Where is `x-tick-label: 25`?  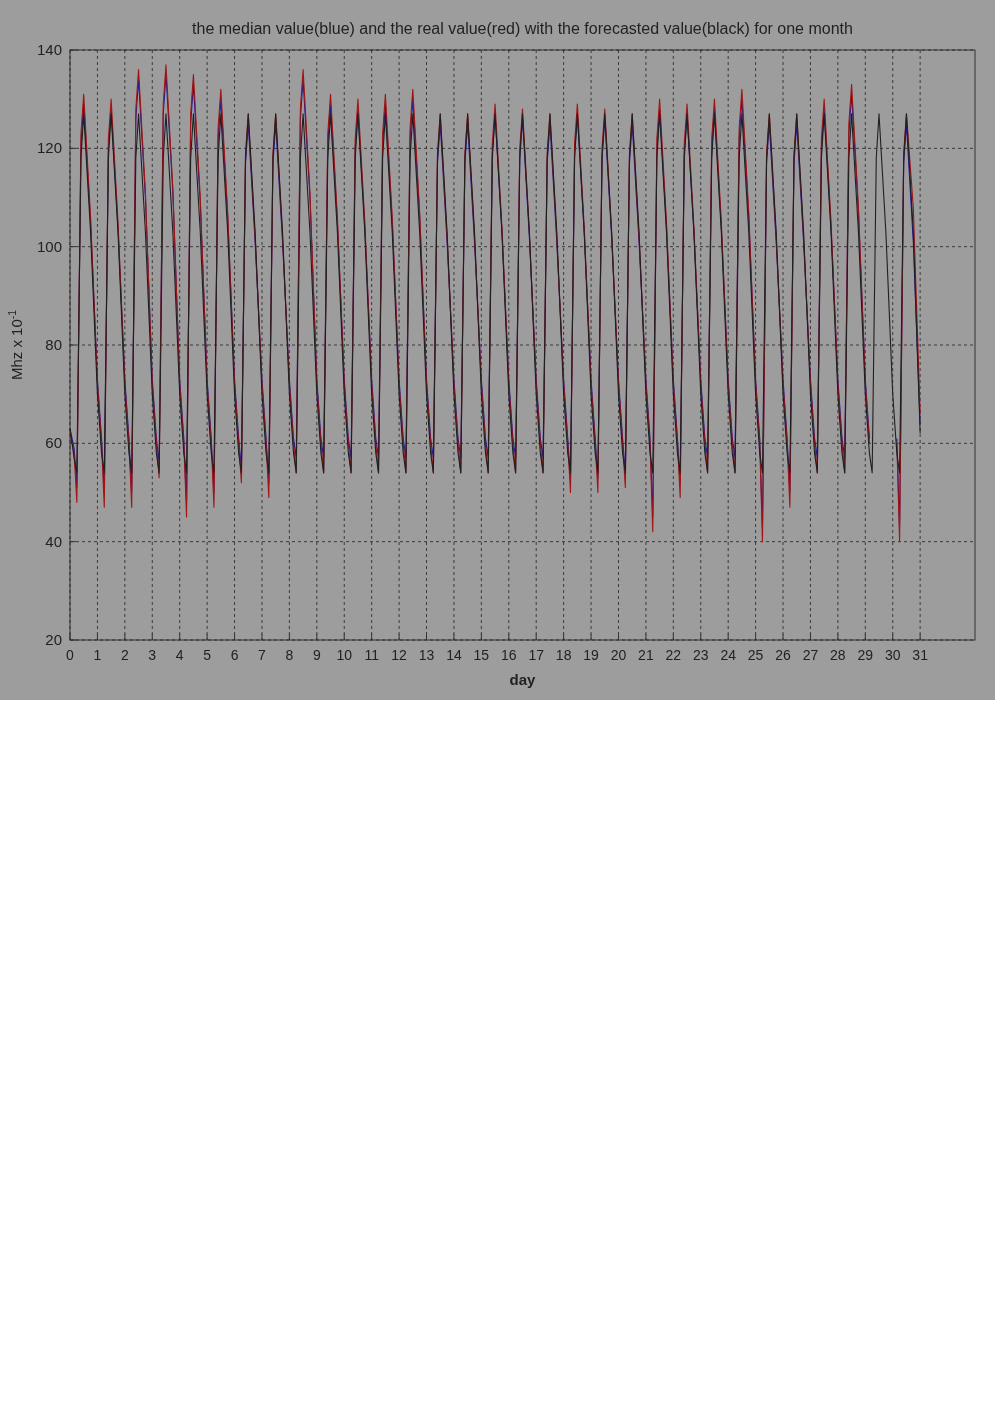
x-tick-label: 25 is located at coordinates (755, 655).